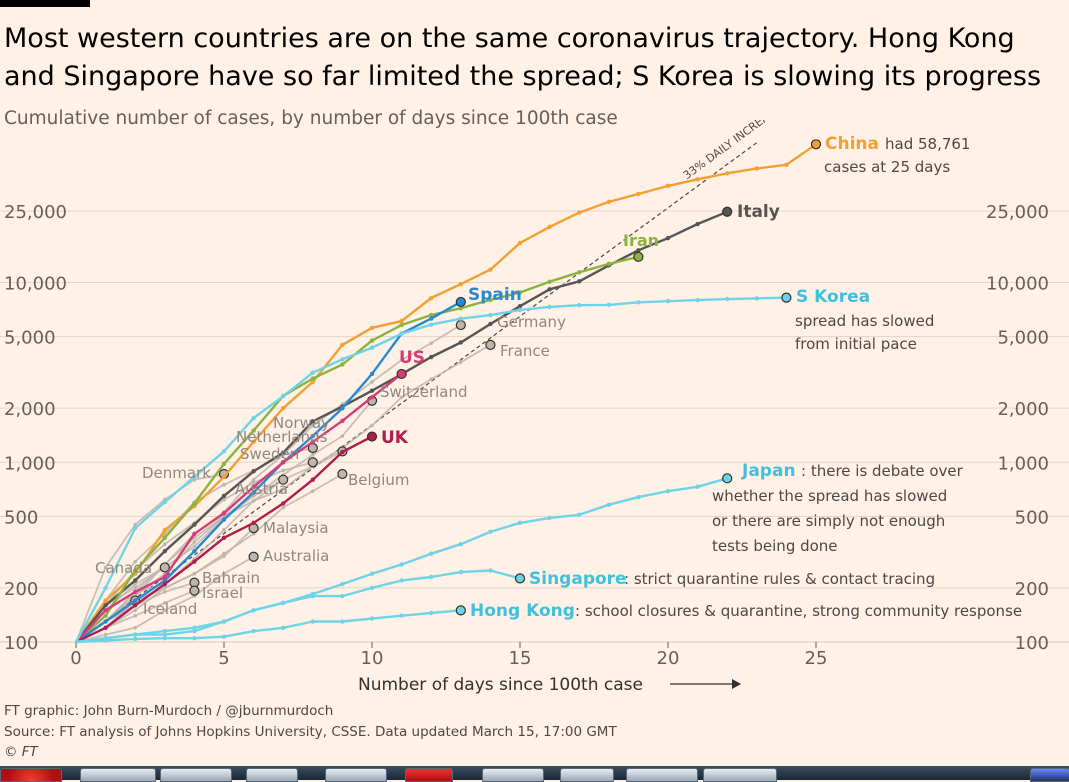  Describe the element at coordinates (45, 3) in the screenshot. I see `ft-top-bar` at that location.